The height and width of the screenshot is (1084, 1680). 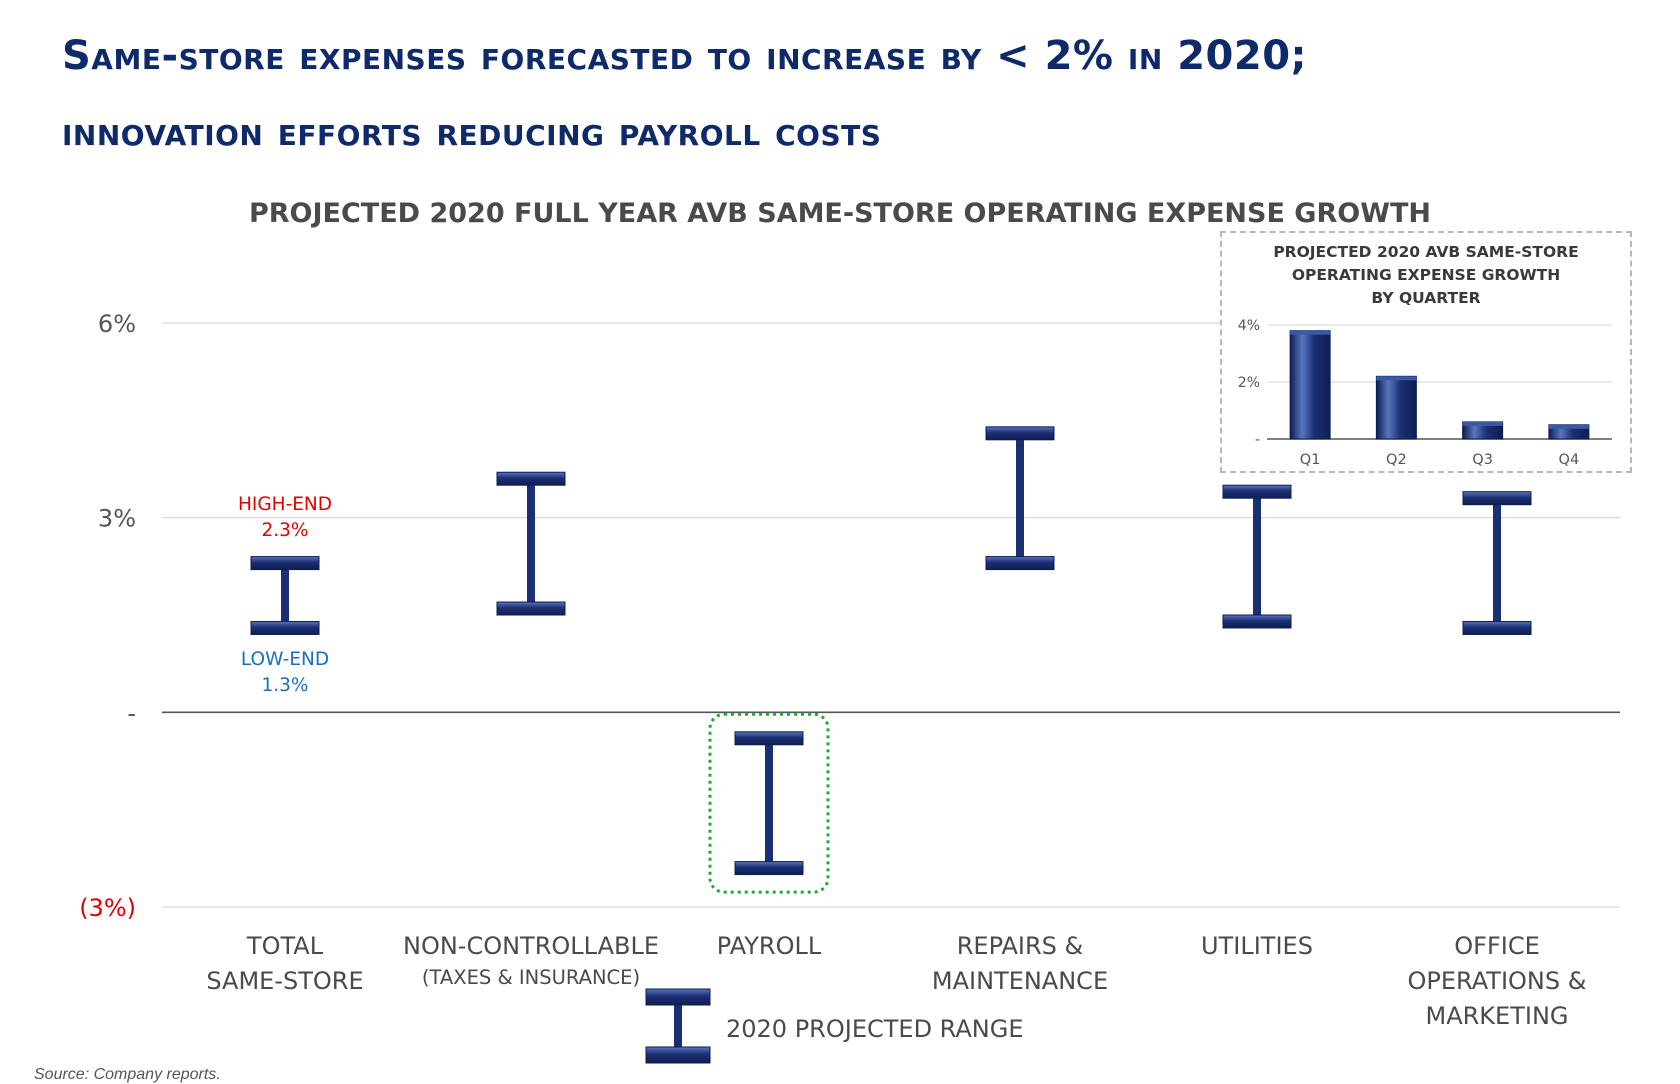 What do you see at coordinates (531, 946) in the screenshot?
I see `category-label: NON-CONTROLLABLE` at bounding box center [531, 946].